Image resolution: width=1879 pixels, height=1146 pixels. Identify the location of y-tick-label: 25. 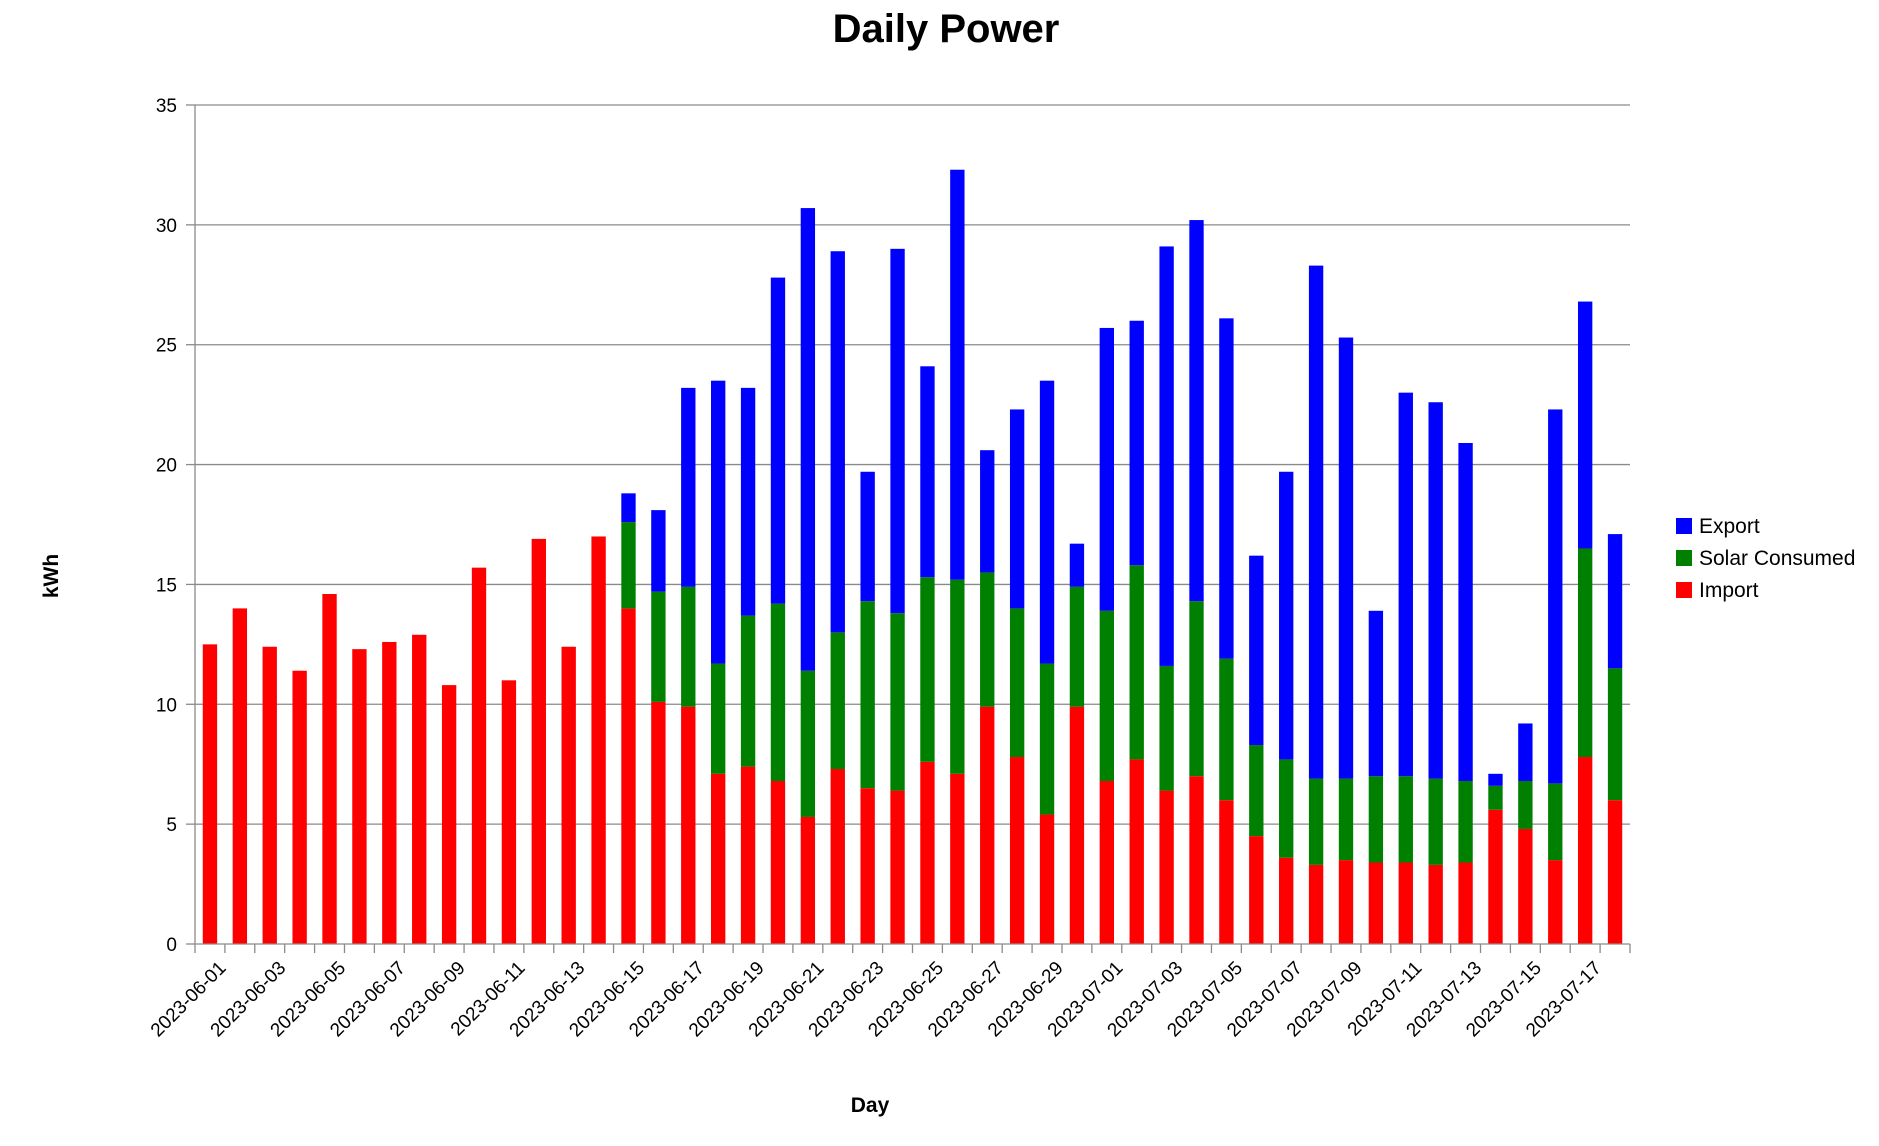
(166, 346).